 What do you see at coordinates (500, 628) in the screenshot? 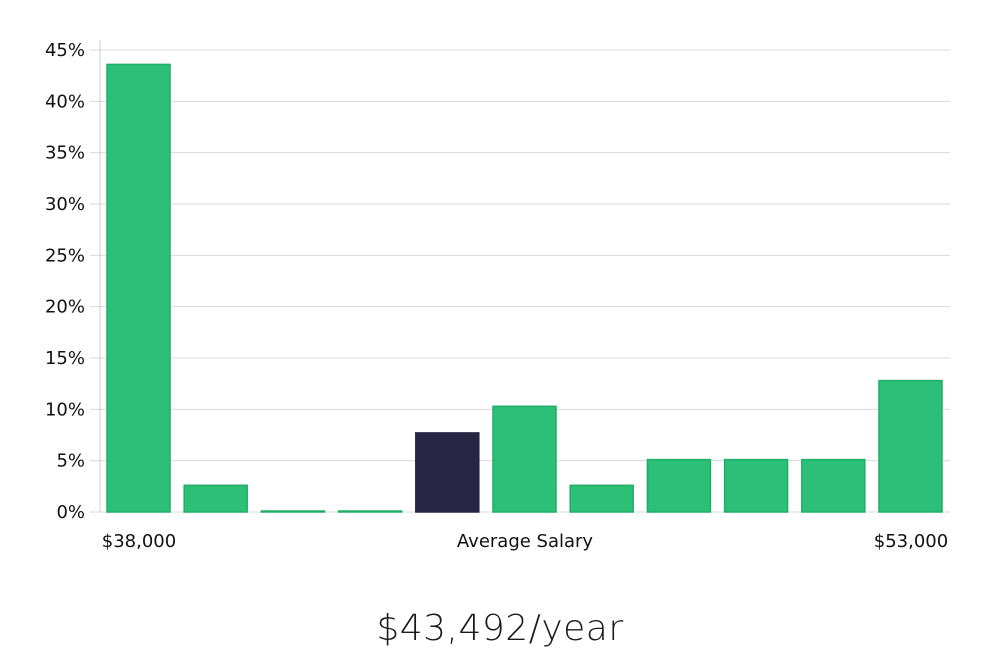
I see `average-salary-value: $43,492/year` at bounding box center [500, 628].